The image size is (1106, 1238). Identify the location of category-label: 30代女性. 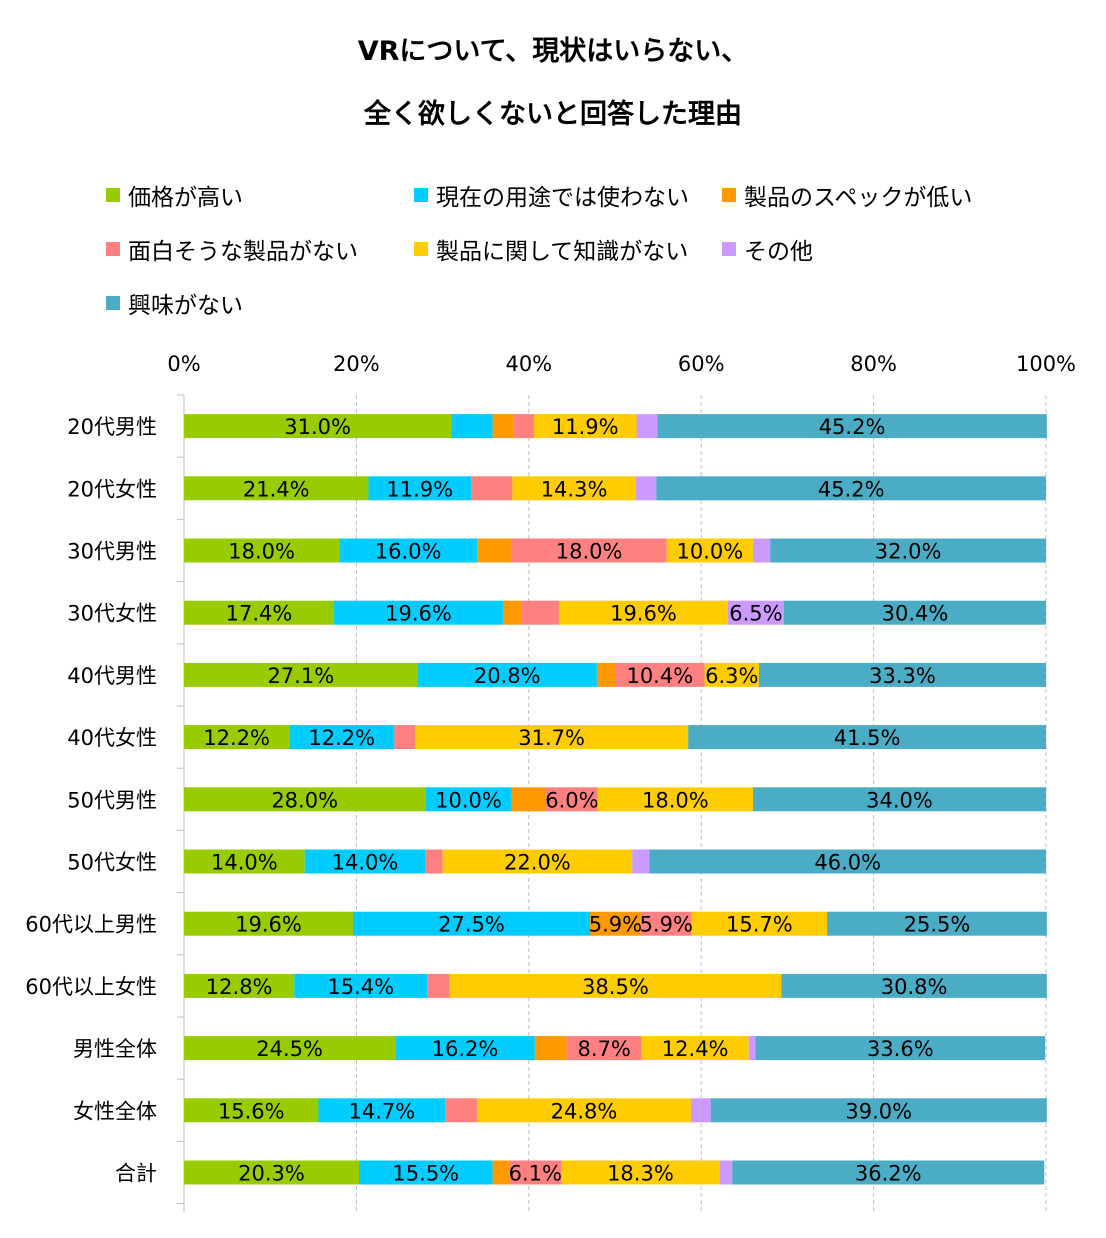
(112, 614).